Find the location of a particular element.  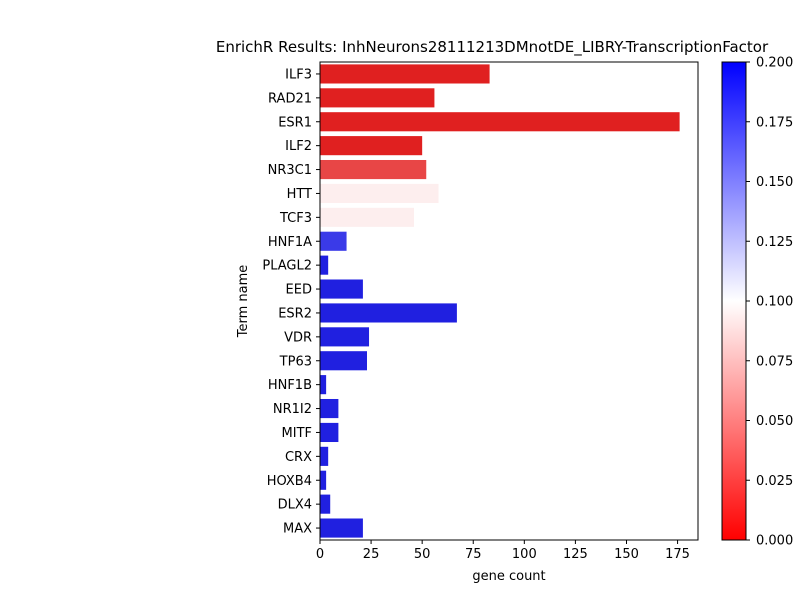

y-tick-label-vdr: VDR is located at coordinates (298, 337).